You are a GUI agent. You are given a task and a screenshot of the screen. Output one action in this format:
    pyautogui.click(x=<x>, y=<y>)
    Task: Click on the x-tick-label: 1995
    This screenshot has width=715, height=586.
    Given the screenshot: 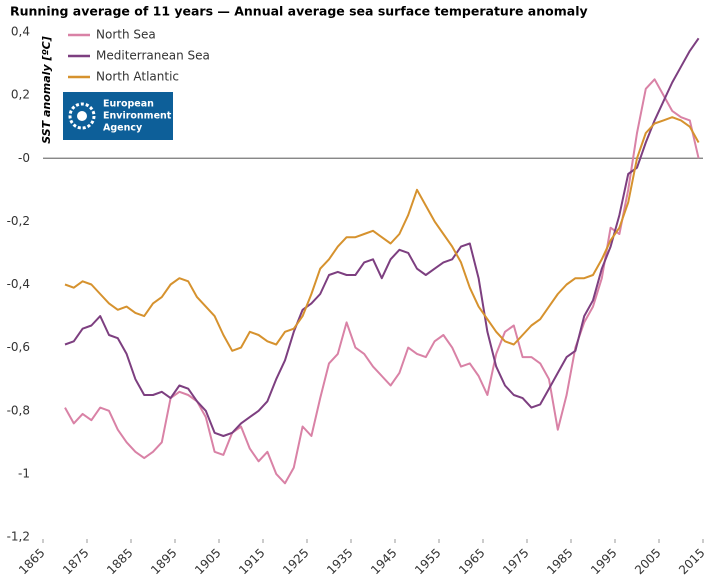 What is the action you would take?
    pyautogui.click(x=603, y=561)
    